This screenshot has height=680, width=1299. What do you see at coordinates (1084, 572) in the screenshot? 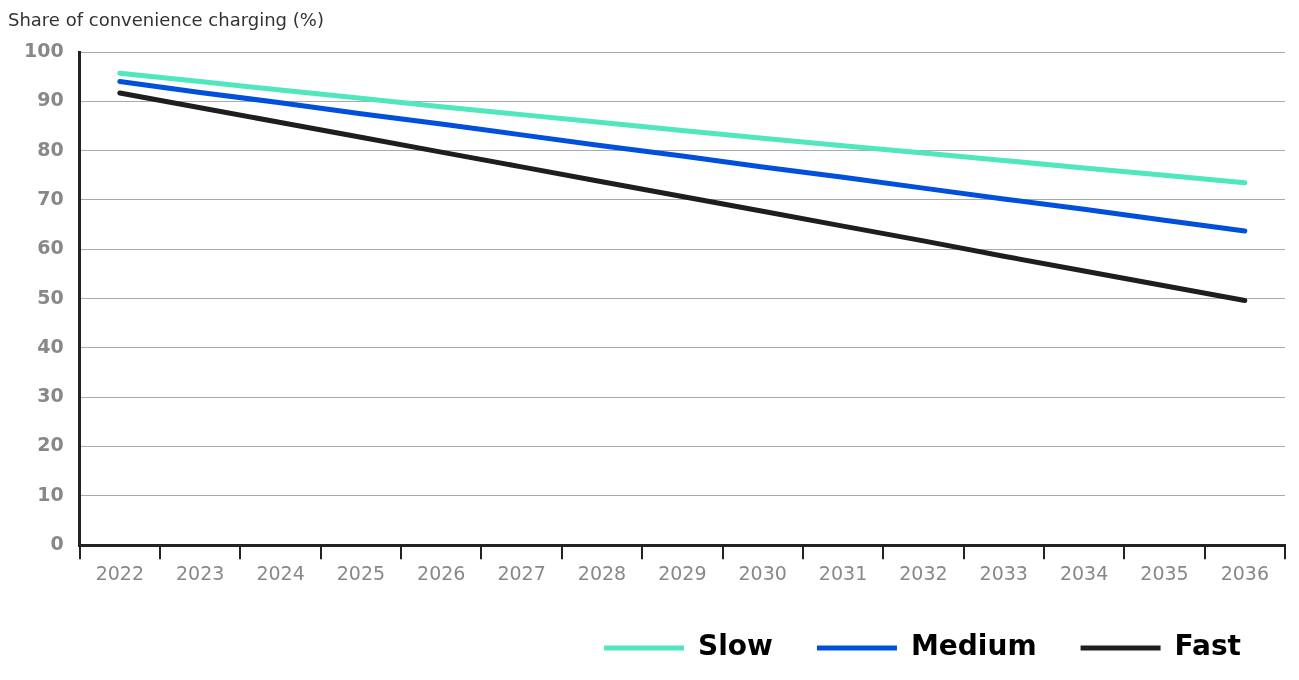
I see `x-tick-label: 2034` at bounding box center [1084, 572].